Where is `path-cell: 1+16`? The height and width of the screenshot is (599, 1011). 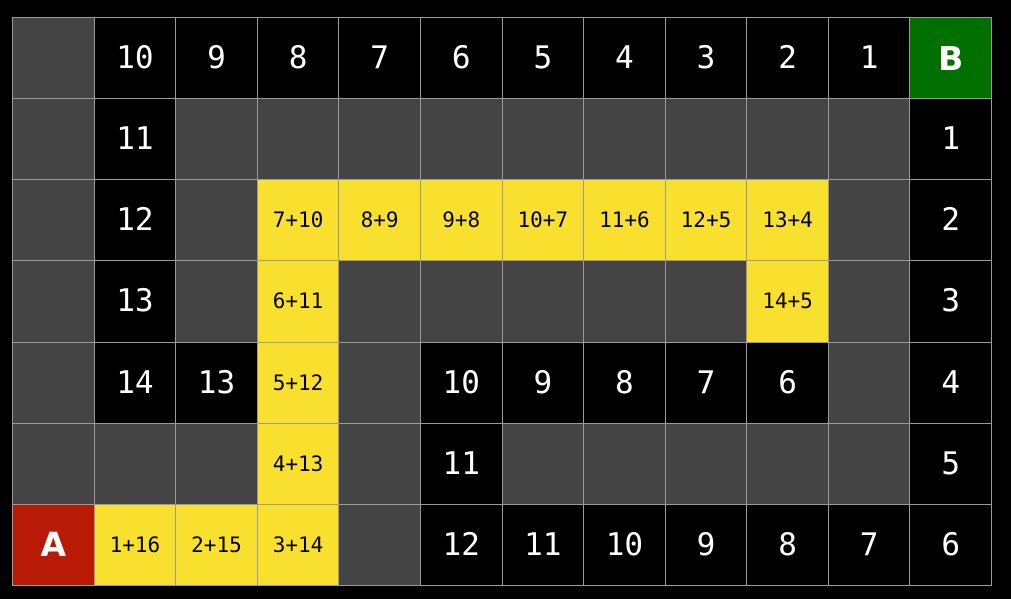
path-cell: 1+16 is located at coordinates (135, 545).